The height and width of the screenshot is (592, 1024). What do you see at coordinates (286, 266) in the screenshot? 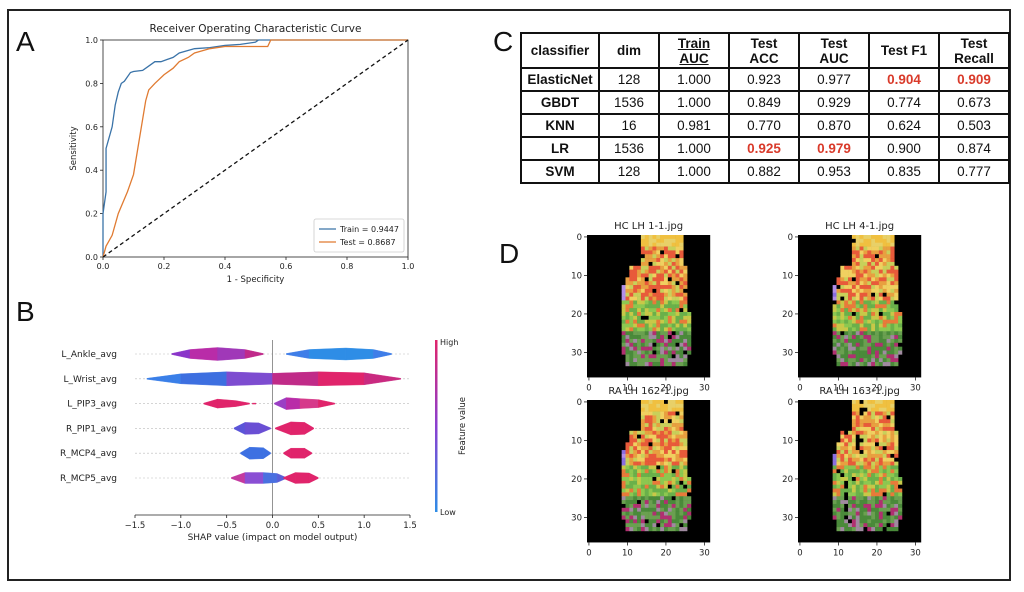
I see `roc-x-tick-label: 0.6` at bounding box center [286, 266].